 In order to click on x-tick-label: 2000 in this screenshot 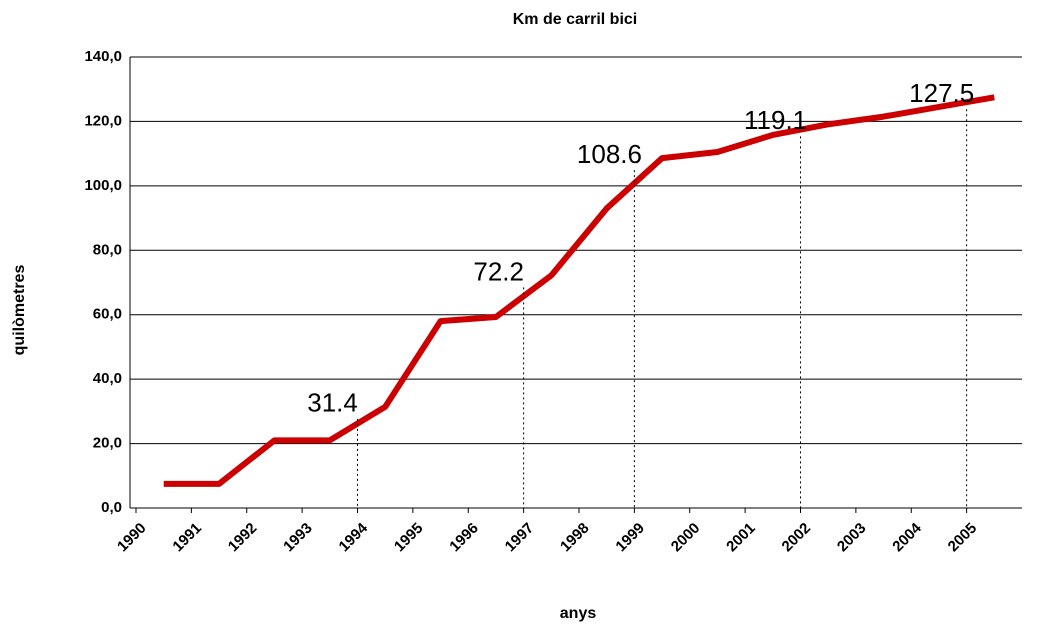, I will do `click(686, 538)`.